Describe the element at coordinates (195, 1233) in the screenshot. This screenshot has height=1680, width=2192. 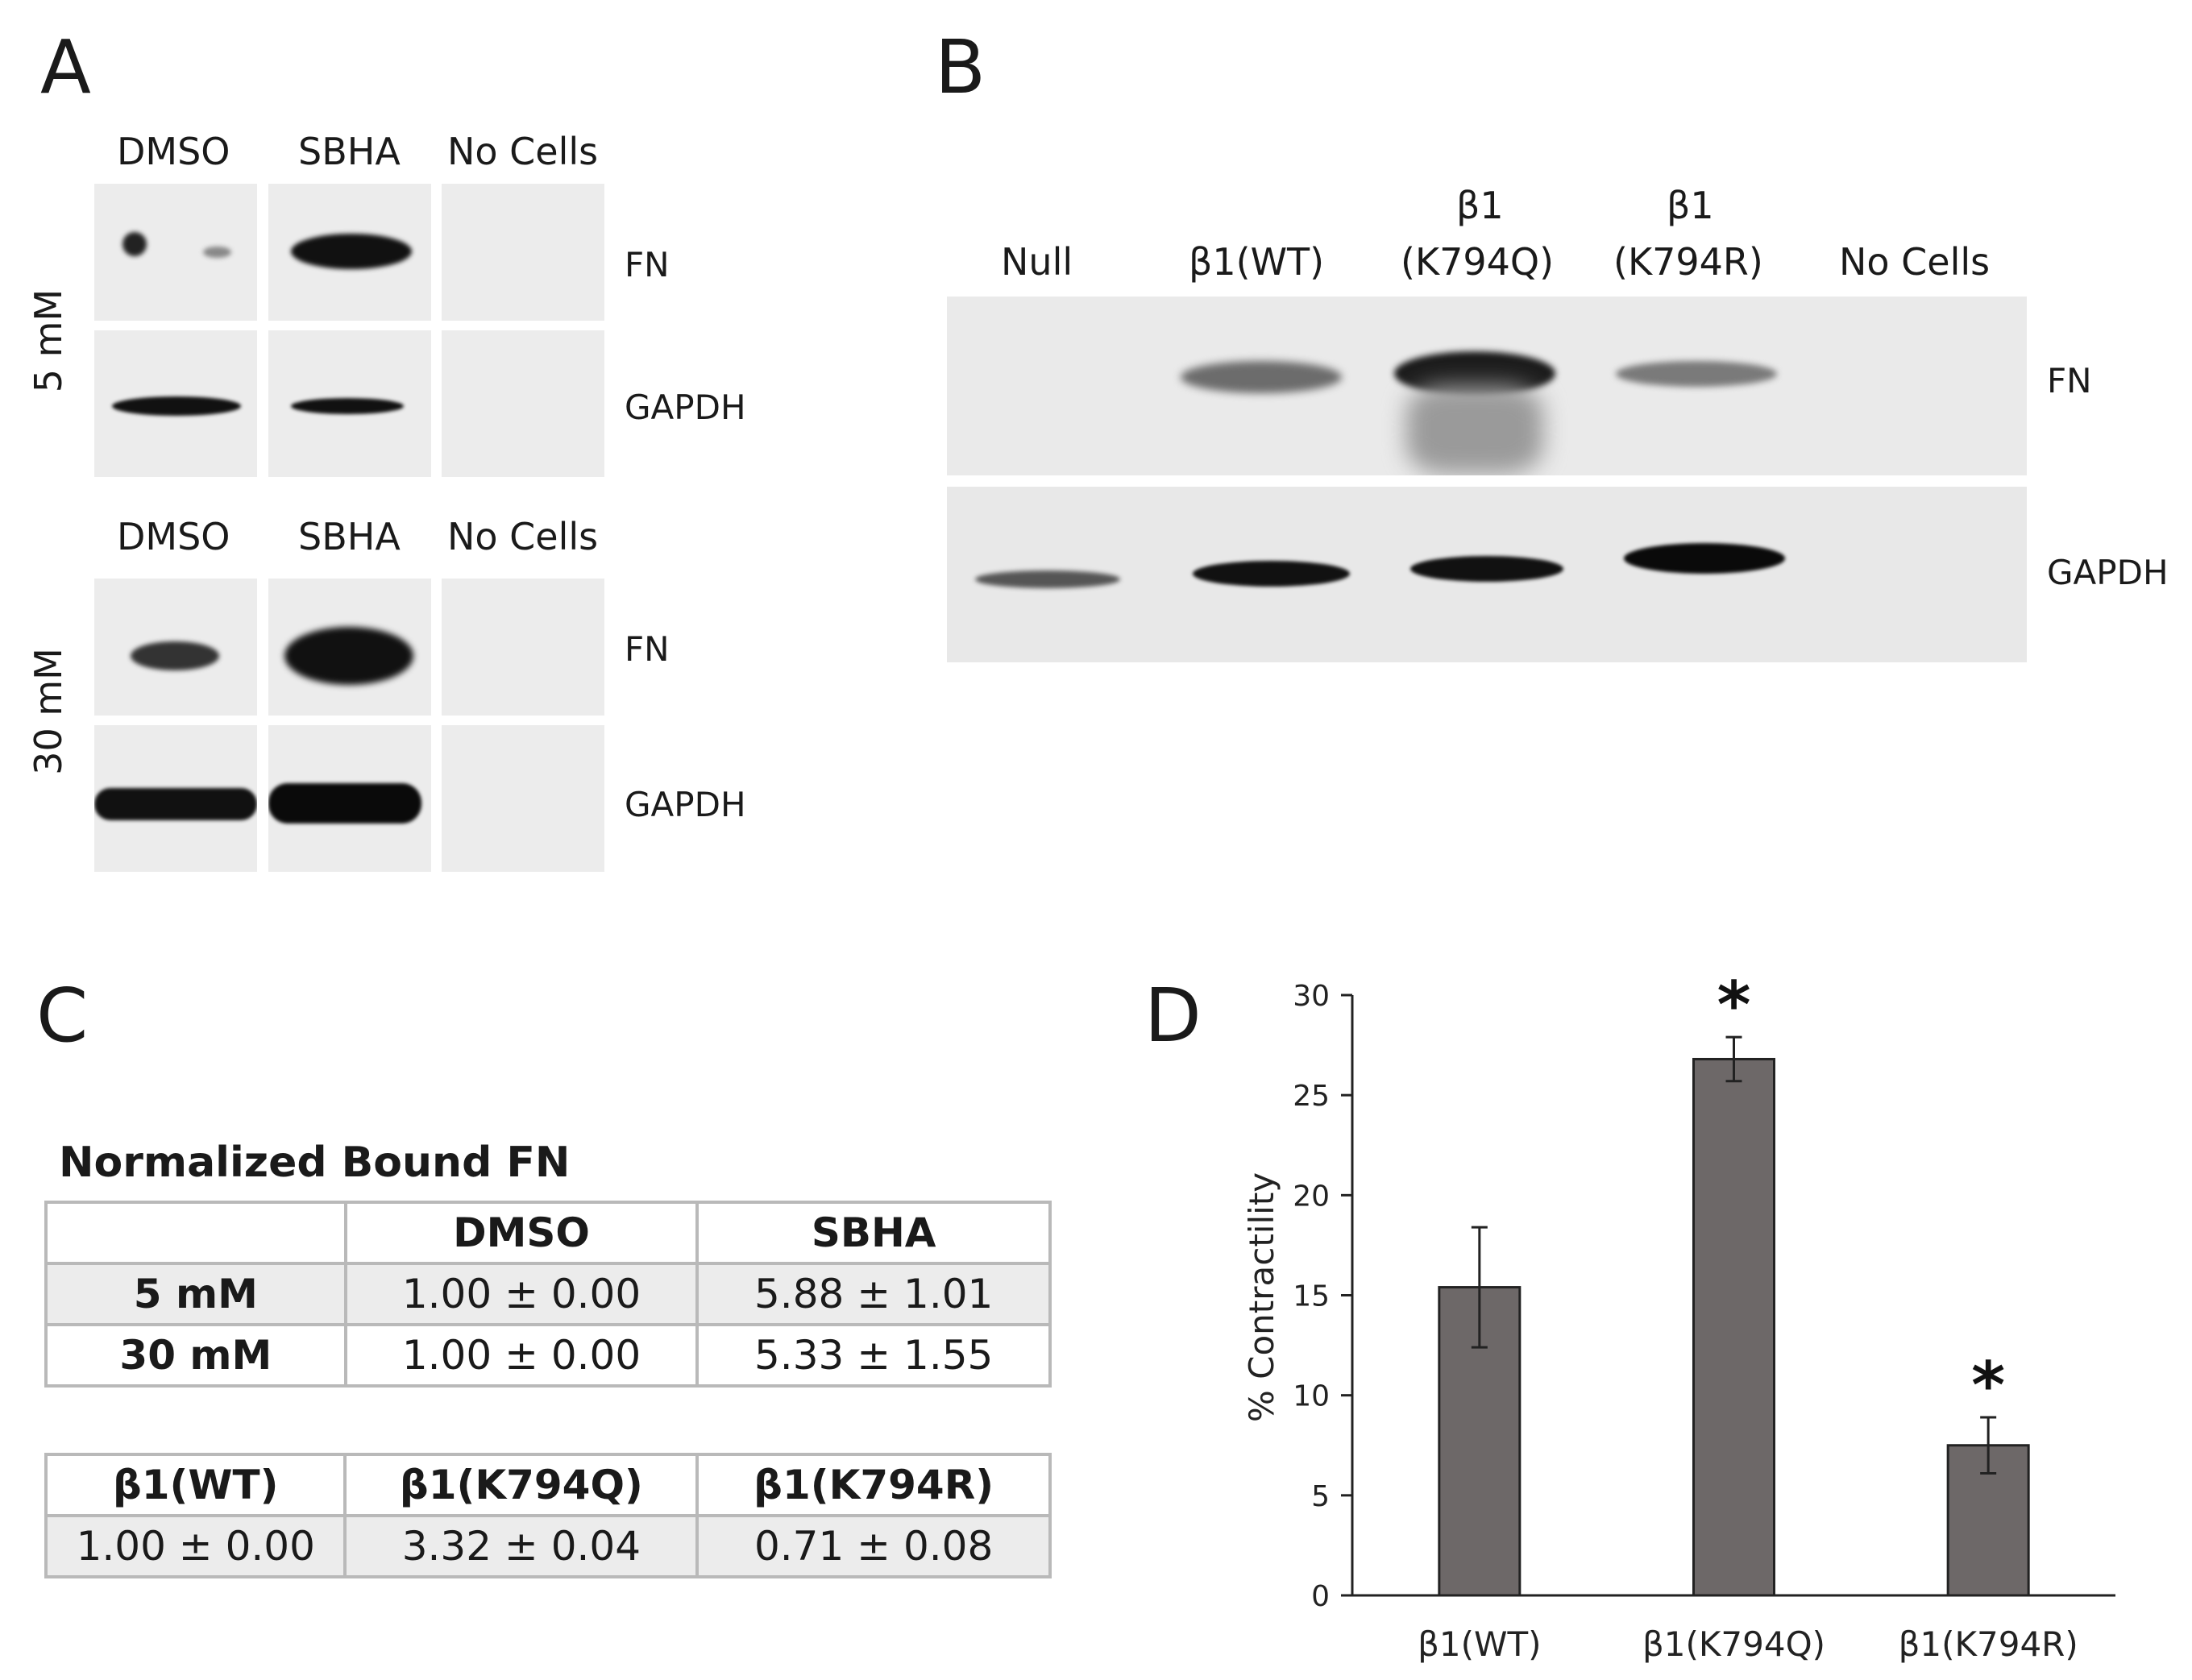
I see `table-header-cell` at that location.